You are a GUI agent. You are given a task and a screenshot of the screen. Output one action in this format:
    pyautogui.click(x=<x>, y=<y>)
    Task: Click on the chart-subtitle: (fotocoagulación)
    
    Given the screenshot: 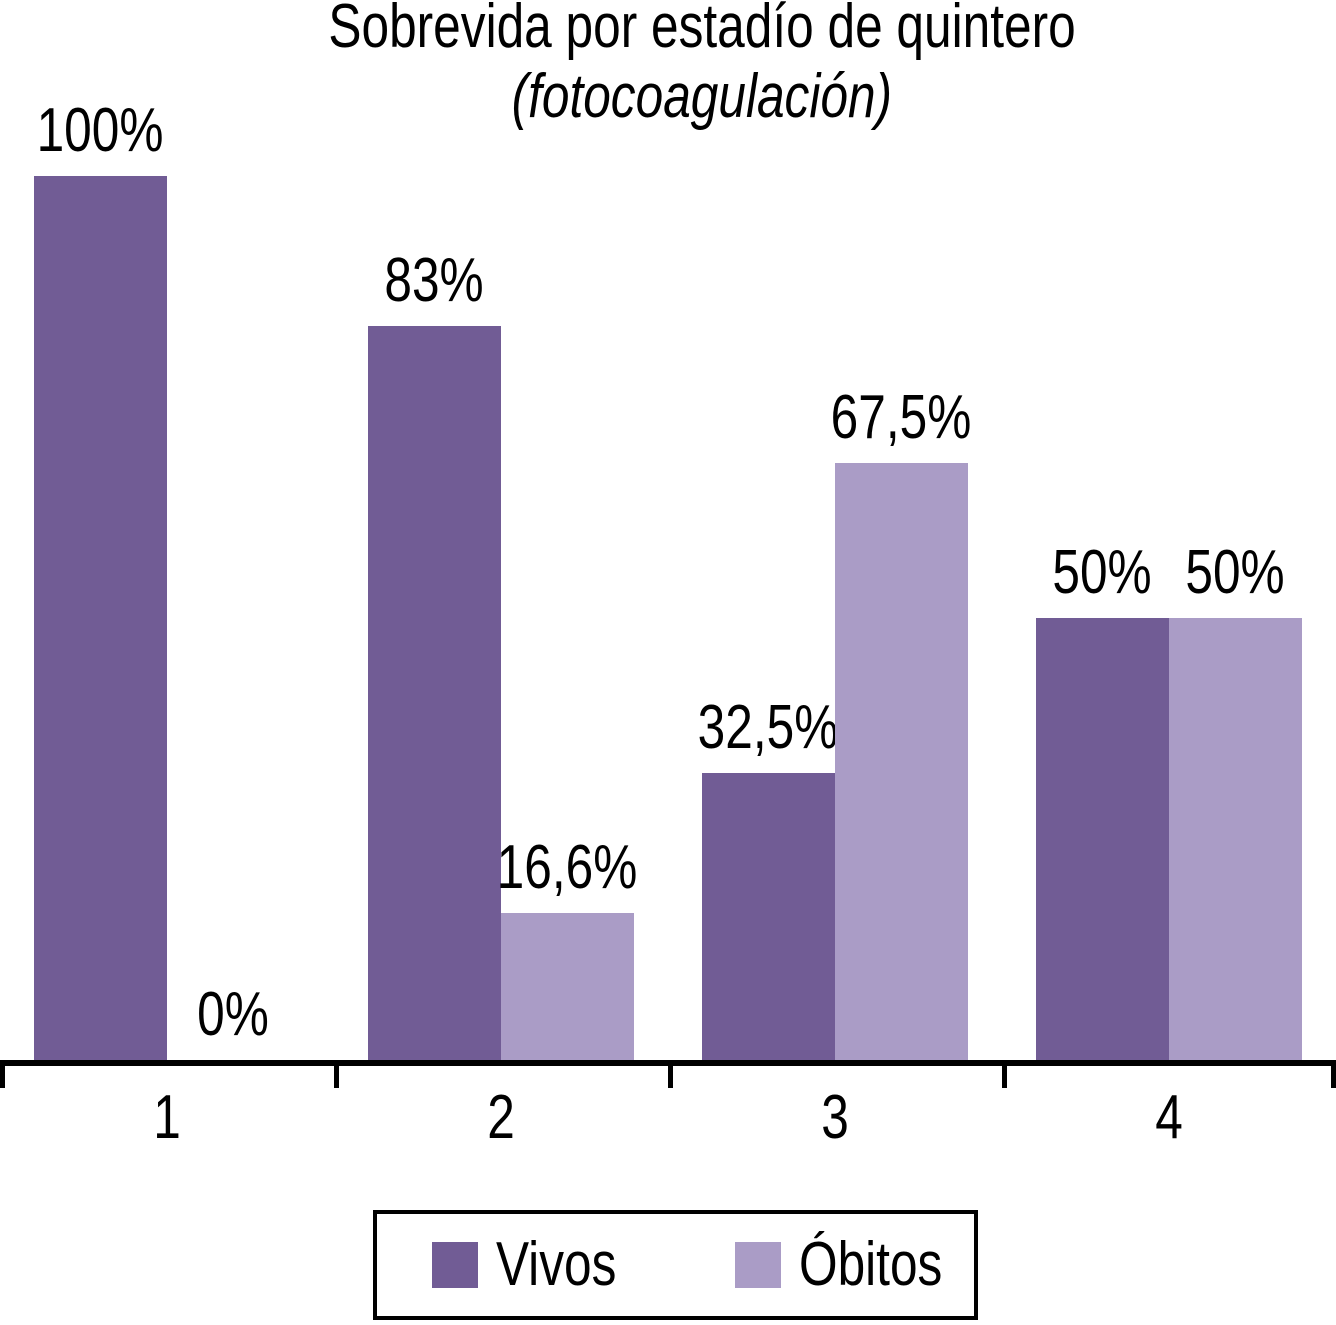 What is the action you would take?
    pyautogui.click(x=702, y=97)
    